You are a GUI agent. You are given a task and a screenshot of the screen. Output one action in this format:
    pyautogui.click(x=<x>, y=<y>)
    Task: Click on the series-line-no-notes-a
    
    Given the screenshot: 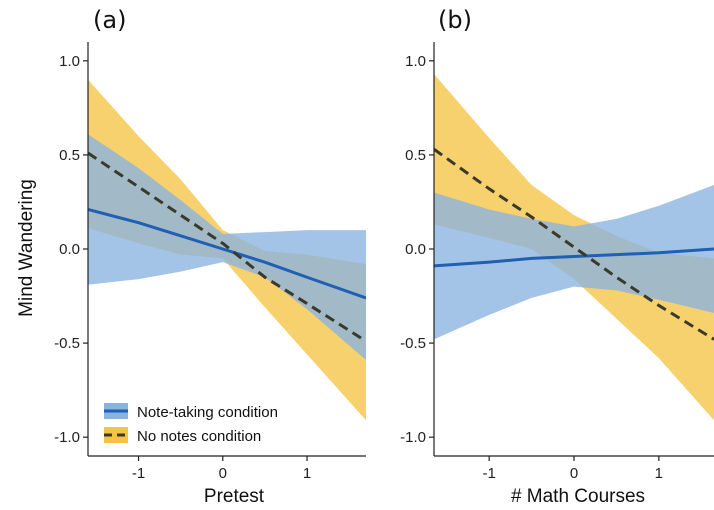 What is the action you would take?
    pyautogui.click(x=227, y=247)
    